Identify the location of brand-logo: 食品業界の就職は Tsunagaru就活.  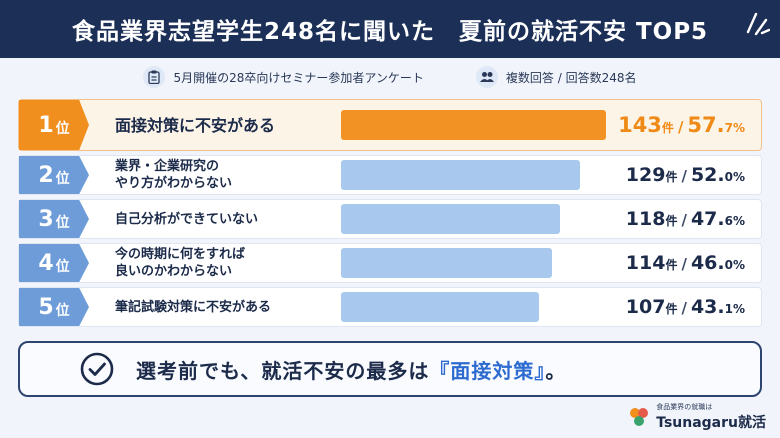
(696, 417).